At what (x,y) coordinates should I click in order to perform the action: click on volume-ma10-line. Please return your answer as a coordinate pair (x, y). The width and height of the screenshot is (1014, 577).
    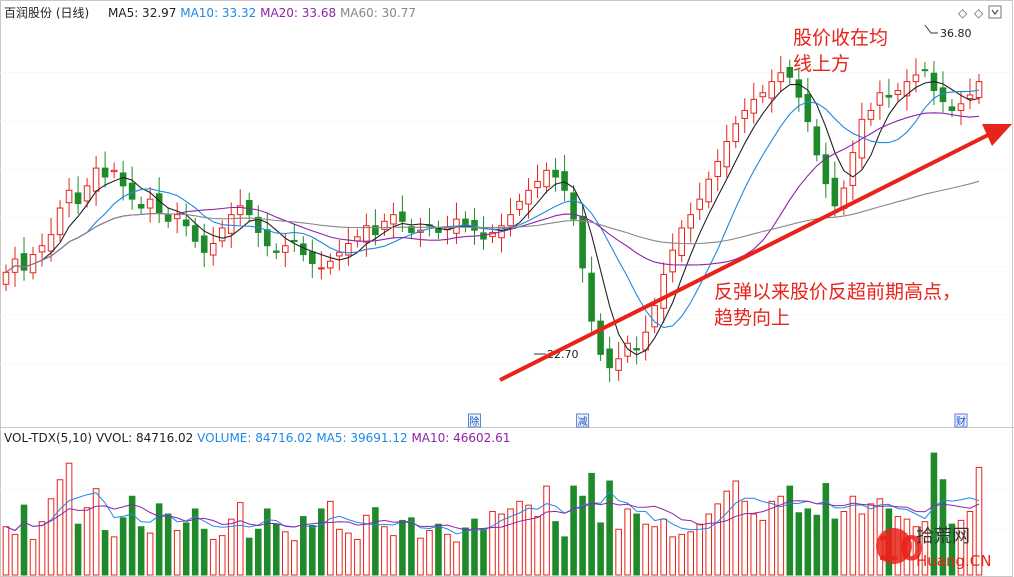
    Looking at the image, I should click on (492, 516).